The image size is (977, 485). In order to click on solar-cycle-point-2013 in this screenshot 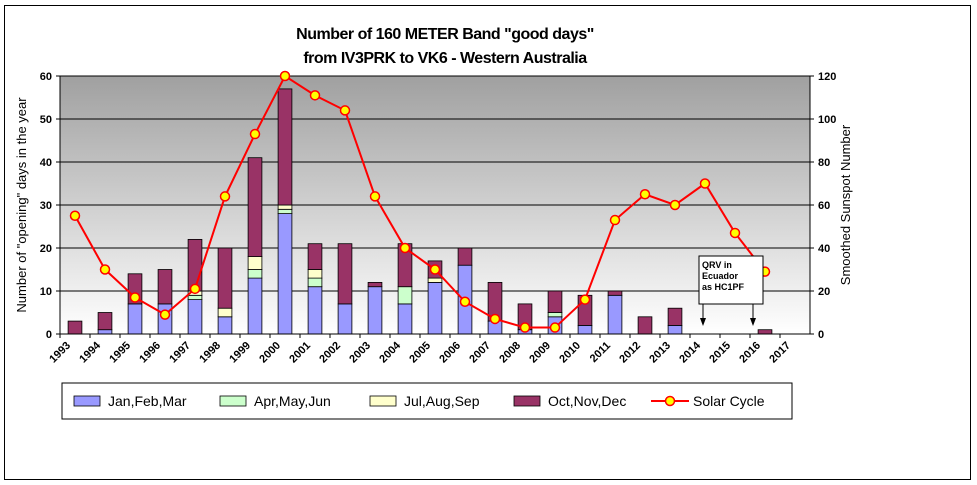, I will do `click(675, 205)`.